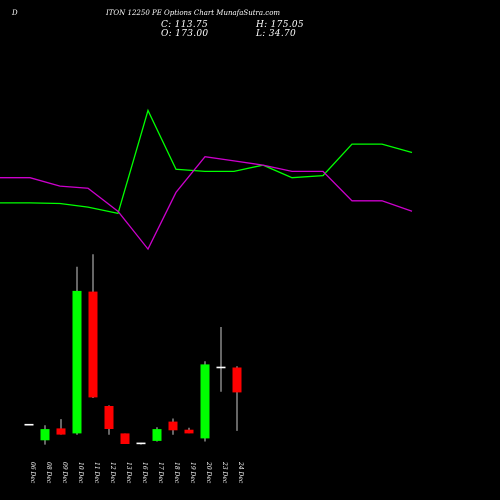 The width and height of the screenshot is (500, 500). What do you see at coordinates (112, 473) in the screenshot?
I see `x-tick-label: 12 Dec` at bounding box center [112, 473].